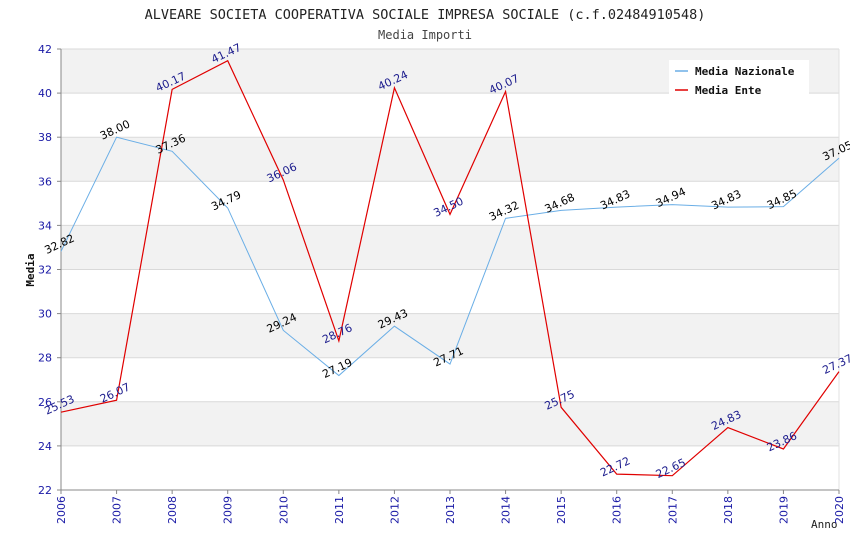 Image resolution: width=850 pixels, height=555 pixels. I want to click on y-tick-label: 40, so click(45, 93).